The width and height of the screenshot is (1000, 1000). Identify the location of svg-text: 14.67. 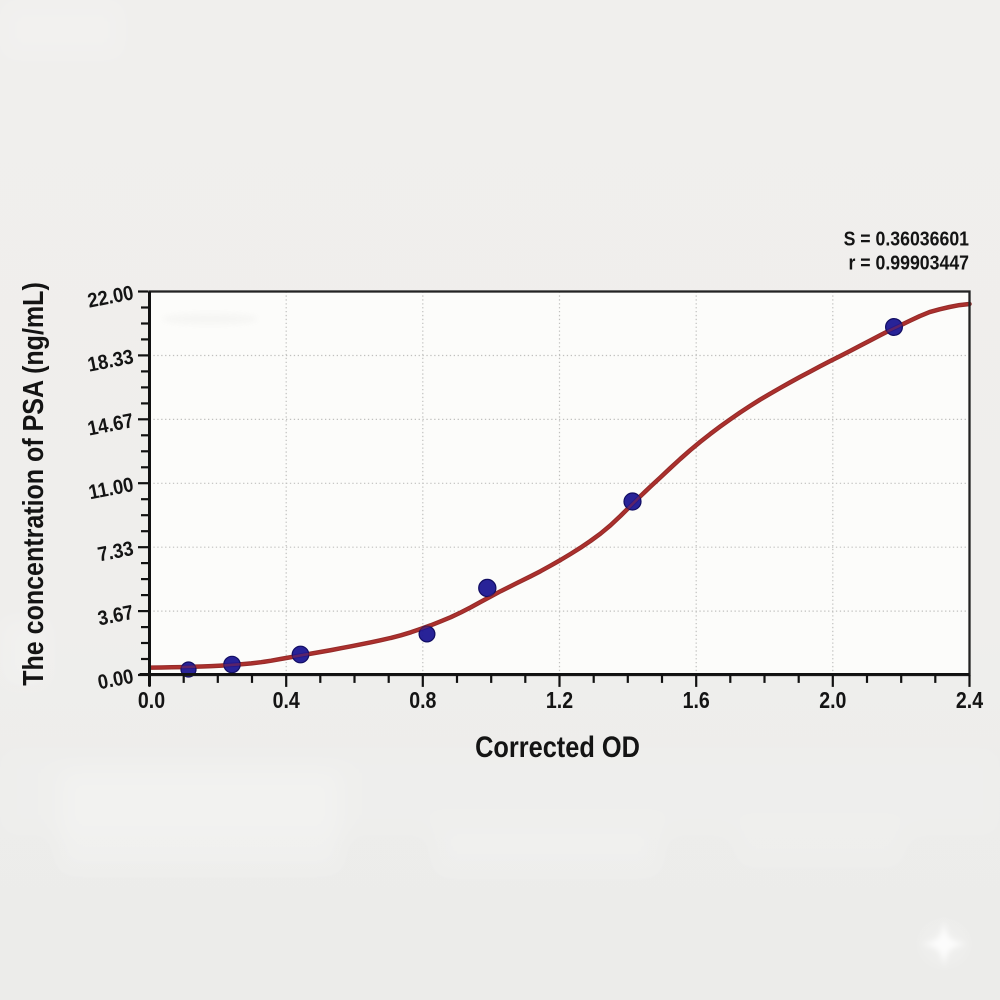
(111, 425).